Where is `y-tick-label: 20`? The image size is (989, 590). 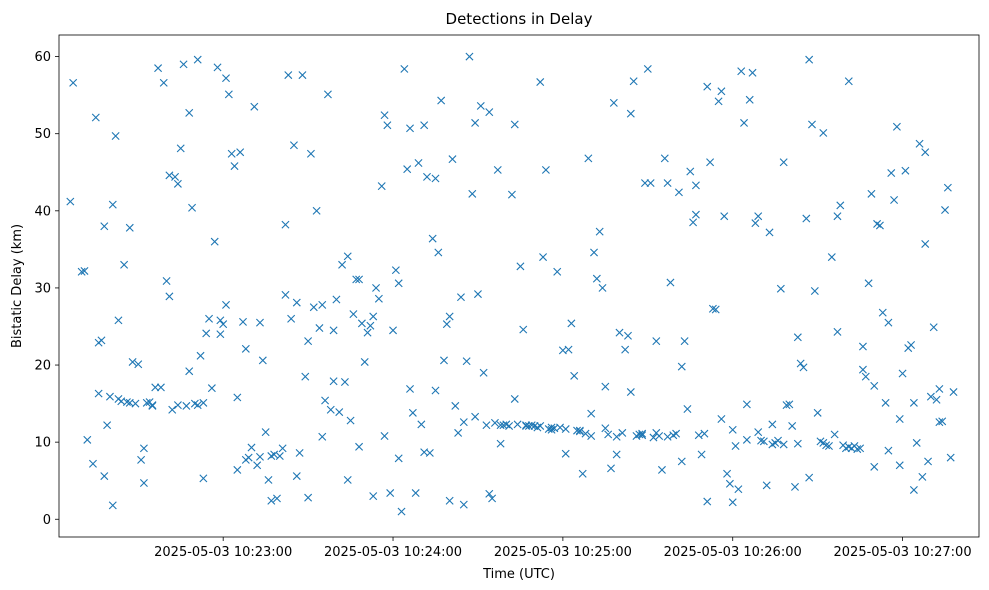
y-tick-label: 20 is located at coordinates (42, 366).